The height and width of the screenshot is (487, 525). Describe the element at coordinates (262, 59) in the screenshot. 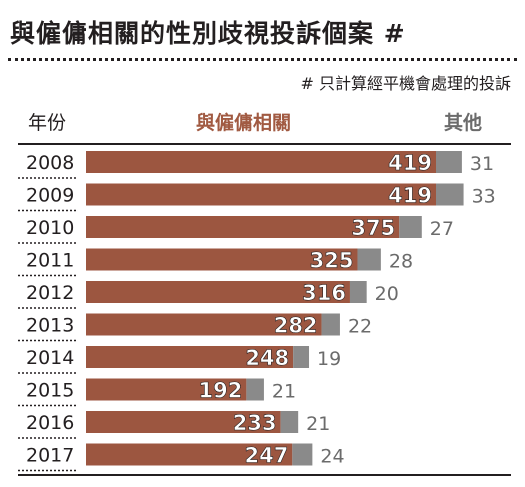

I see `title-divider` at that location.